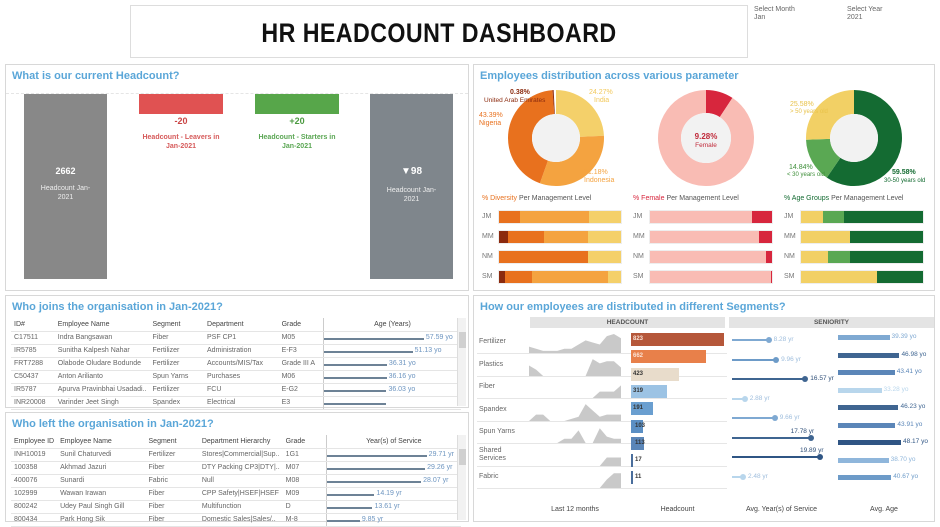 The height and width of the screenshot is (527, 940). I want to click on cell-bar: 36.16 yo, so click(391, 377).